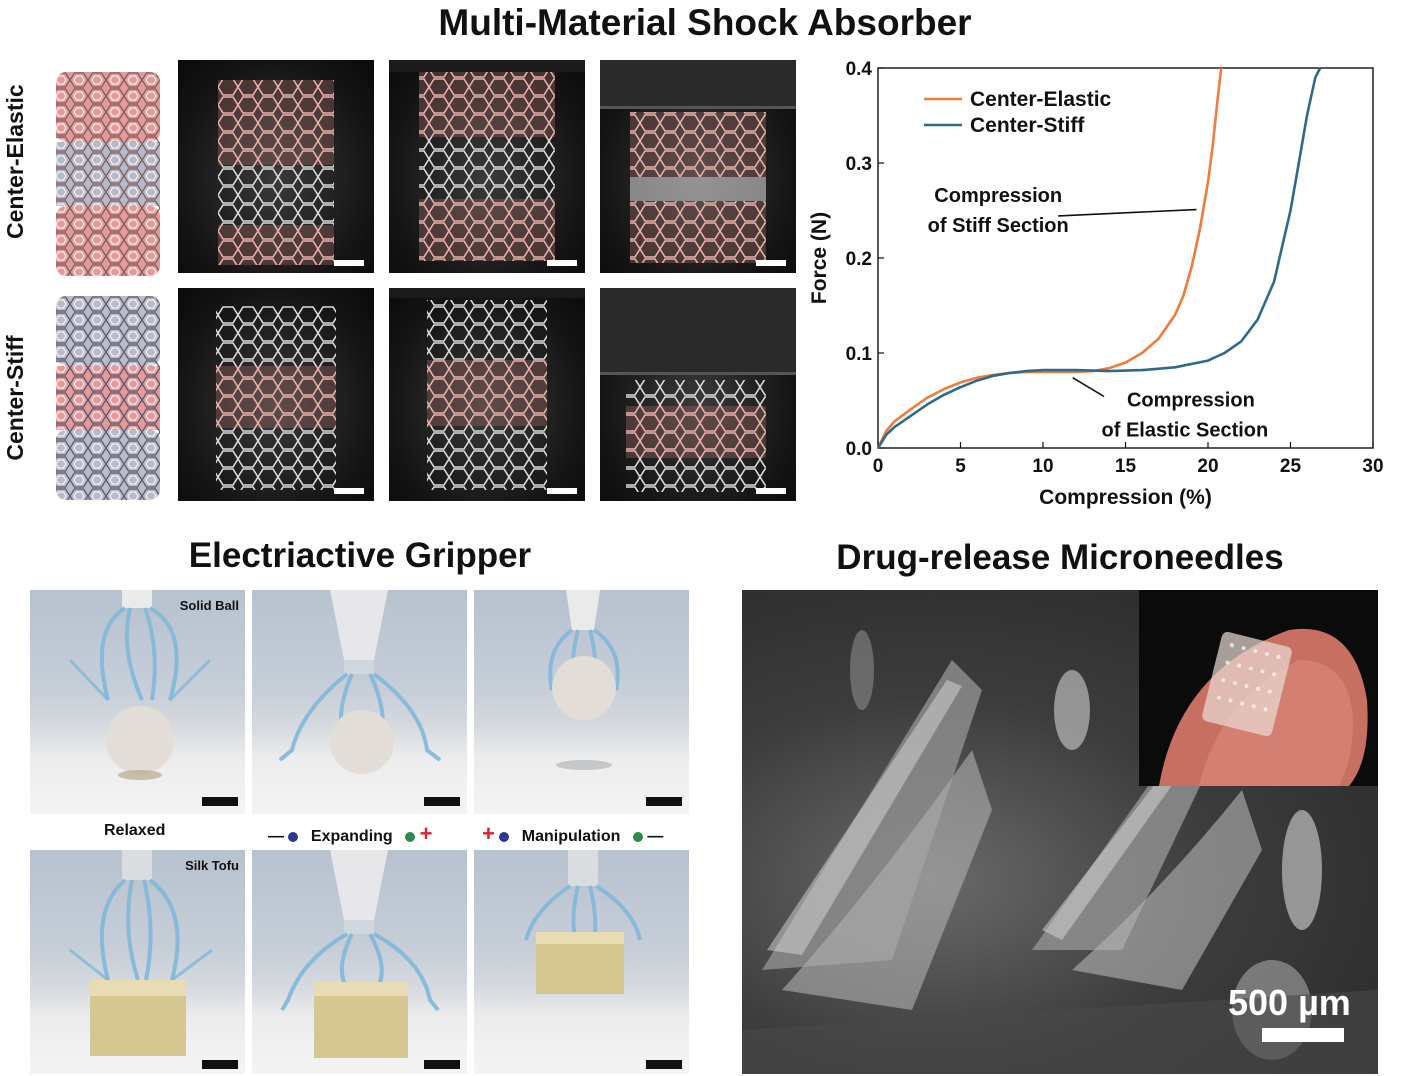 This screenshot has height=1076, width=1409. What do you see at coordinates (137, 702) in the screenshot?
I see `photo-gripper-ball-relaxed: Solid Ball` at bounding box center [137, 702].